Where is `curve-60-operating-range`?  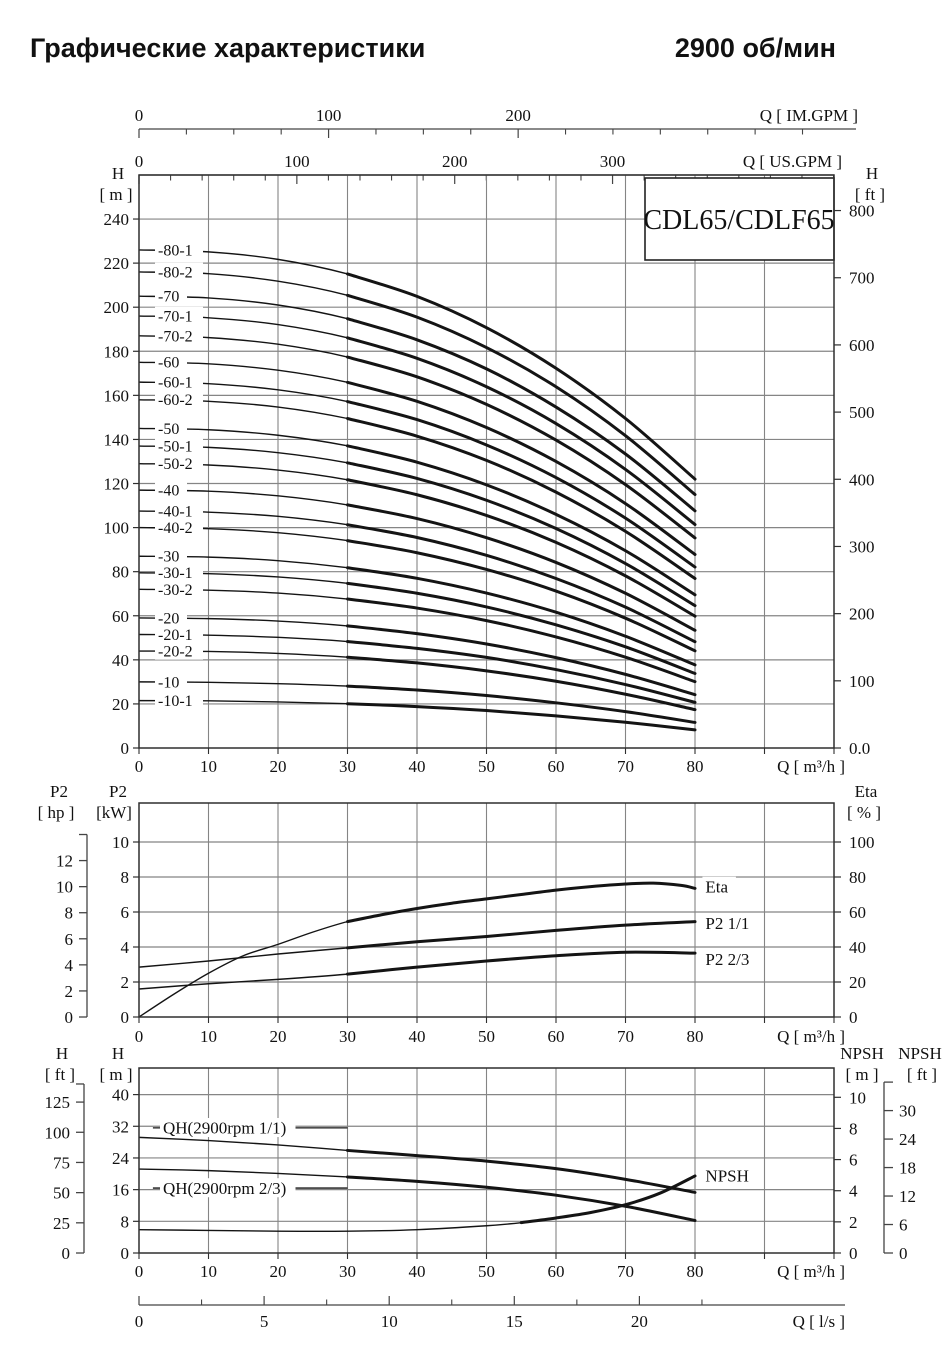
curve-60-operating-range is located at coordinates (521, 468).